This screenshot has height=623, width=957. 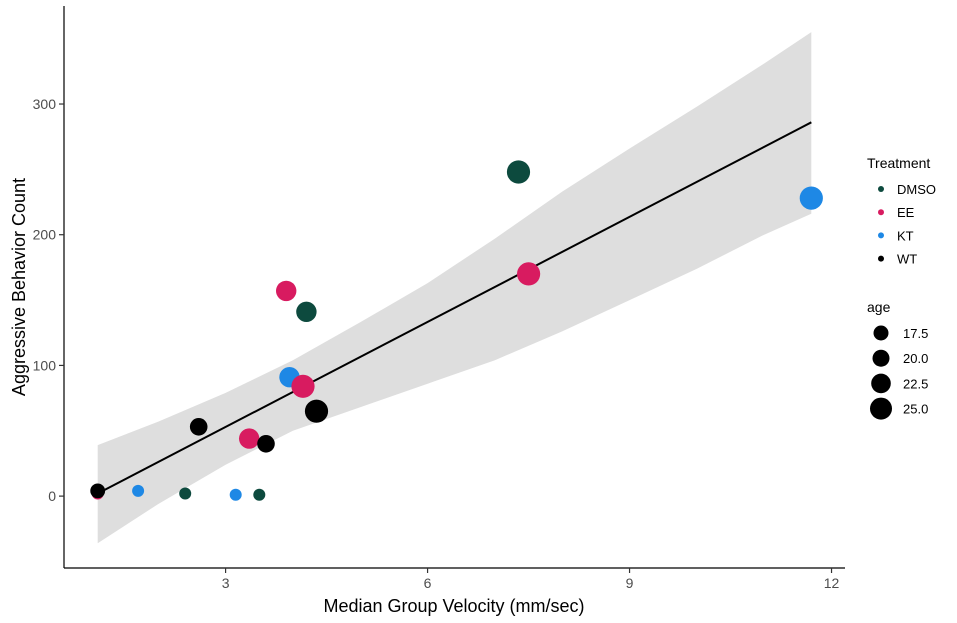 I want to click on color-legend: Treatment DMSO EE KT WT, so click(x=901, y=211).